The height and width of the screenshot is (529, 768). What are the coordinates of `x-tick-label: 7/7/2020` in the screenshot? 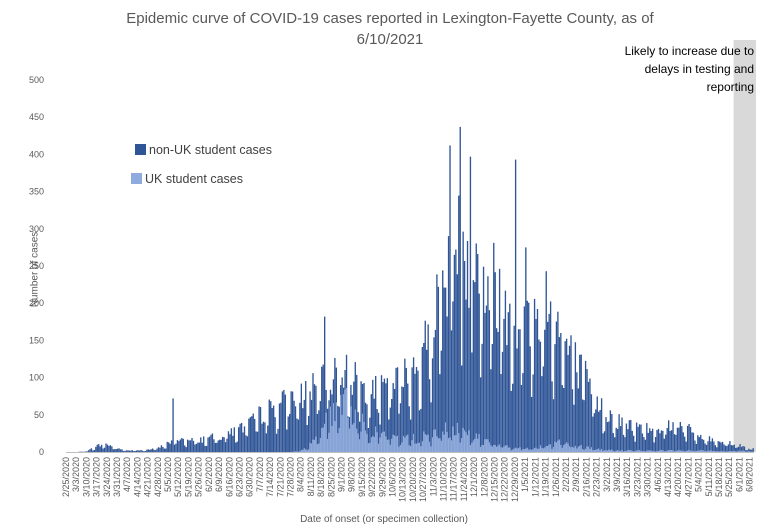 It's located at (260, 474).